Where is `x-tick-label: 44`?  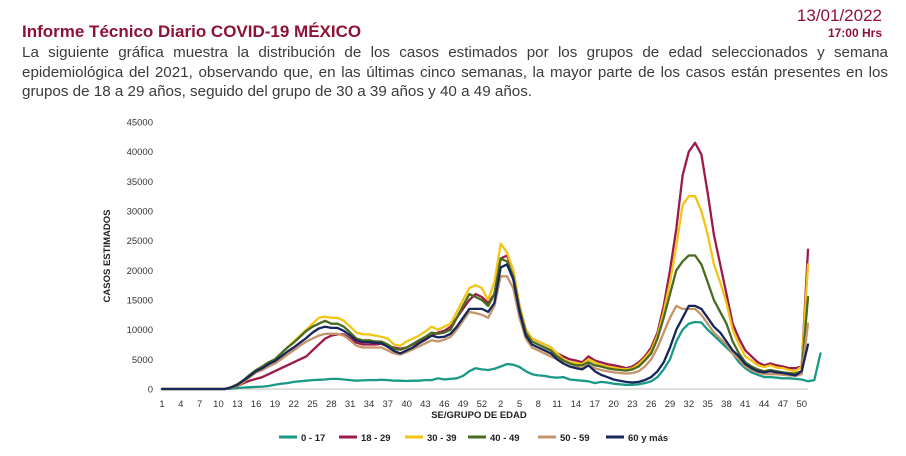
x-tick-label: 44 is located at coordinates (764, 404).